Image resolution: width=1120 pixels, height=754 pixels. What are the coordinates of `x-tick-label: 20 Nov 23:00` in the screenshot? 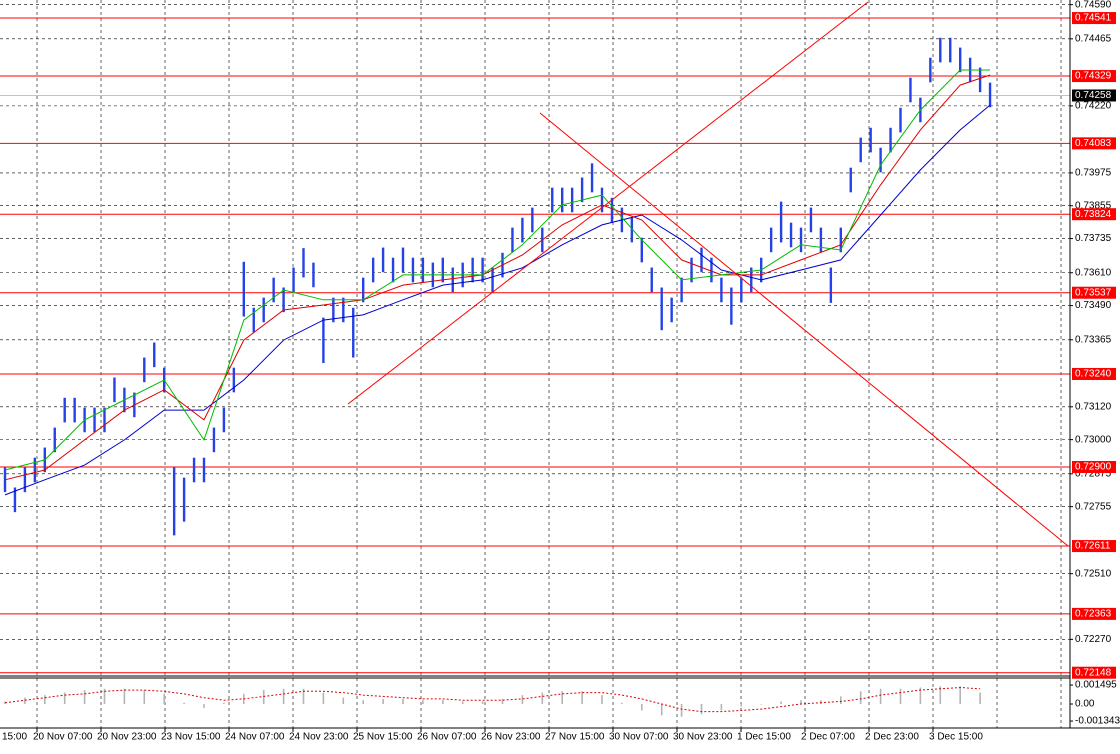 It's located at (127, 737).